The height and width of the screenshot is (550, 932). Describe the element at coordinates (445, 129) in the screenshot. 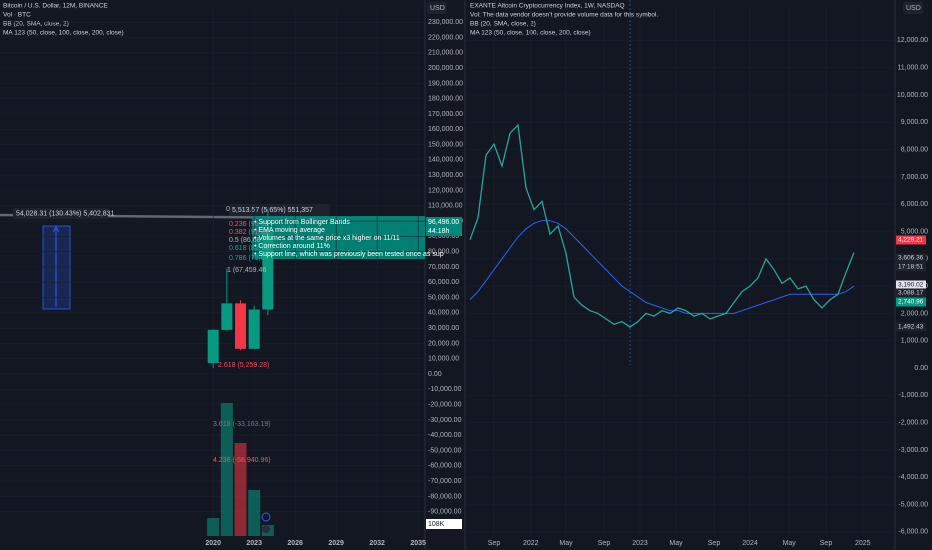

I see `y-tick-label: 160,000.00` at that location.